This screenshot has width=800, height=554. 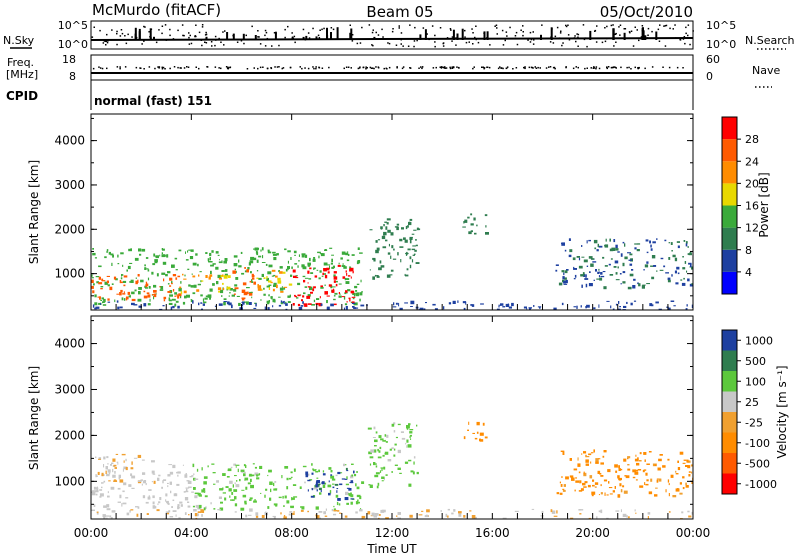 I want to click on power-ytick-label: 3000, so click(x=69, y=185).